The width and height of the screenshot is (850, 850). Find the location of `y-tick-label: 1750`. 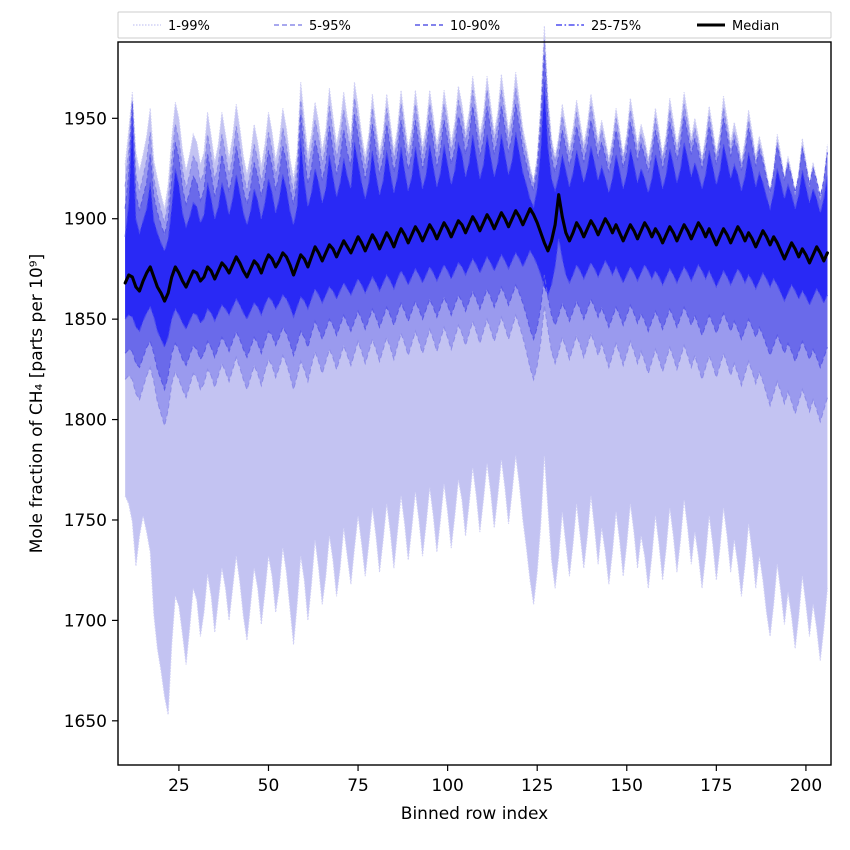

y-tick-label: 1750 is located at coordinates (85, 521).